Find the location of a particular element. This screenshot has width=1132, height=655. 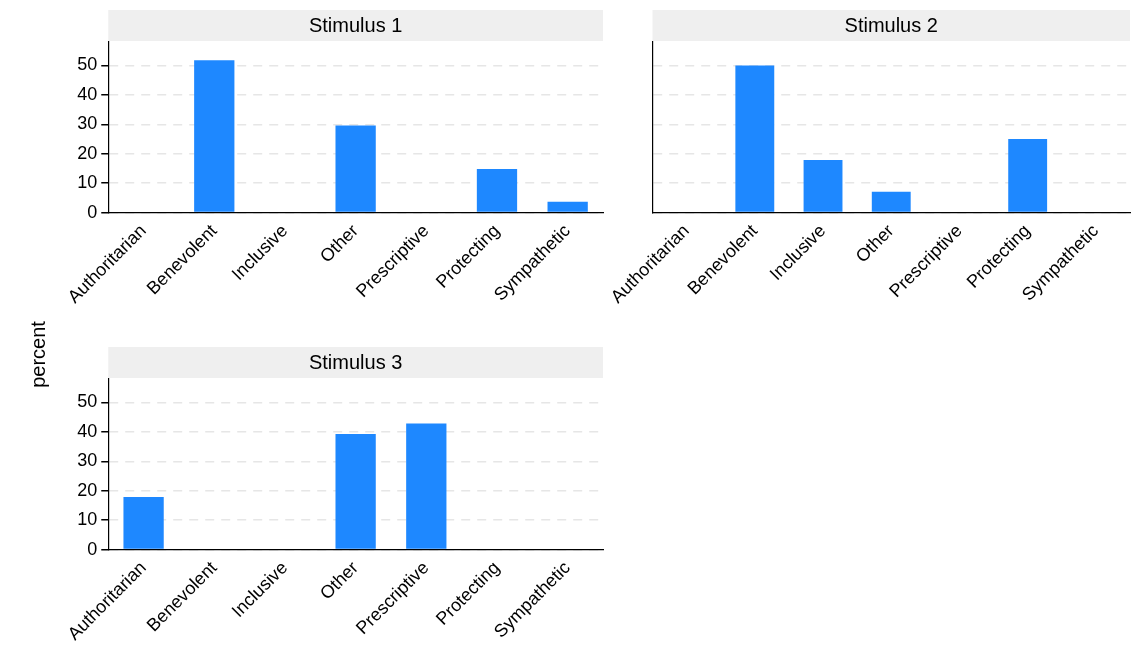

chart-title: Stimulus 1 is located at coordinates (355, 24).